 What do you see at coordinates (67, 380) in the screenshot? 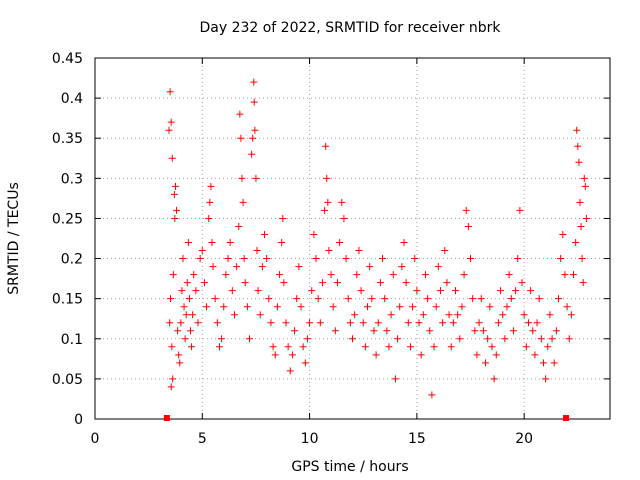
I see `y-tick-label: 0.05` at bounding box center [67, 380].